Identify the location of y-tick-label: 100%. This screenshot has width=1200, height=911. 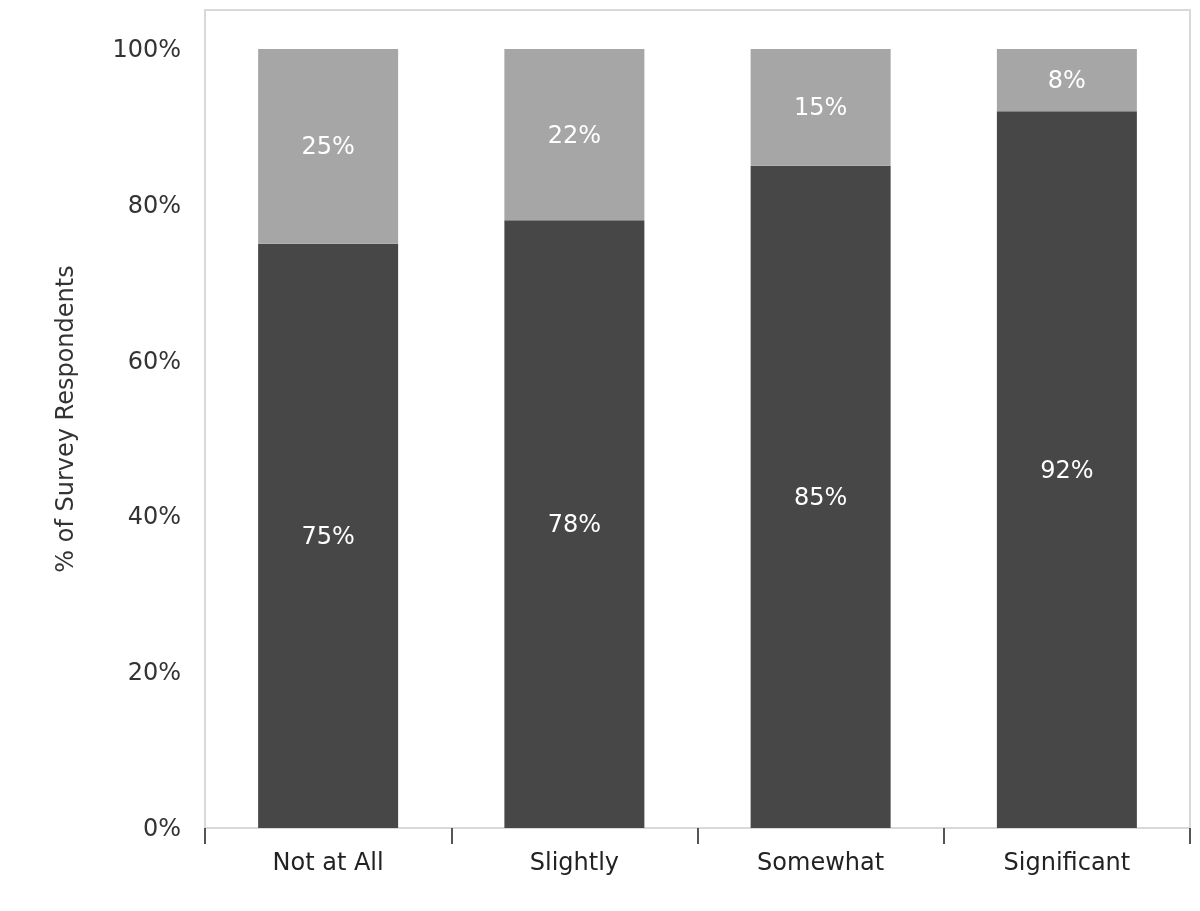
(146, 48).